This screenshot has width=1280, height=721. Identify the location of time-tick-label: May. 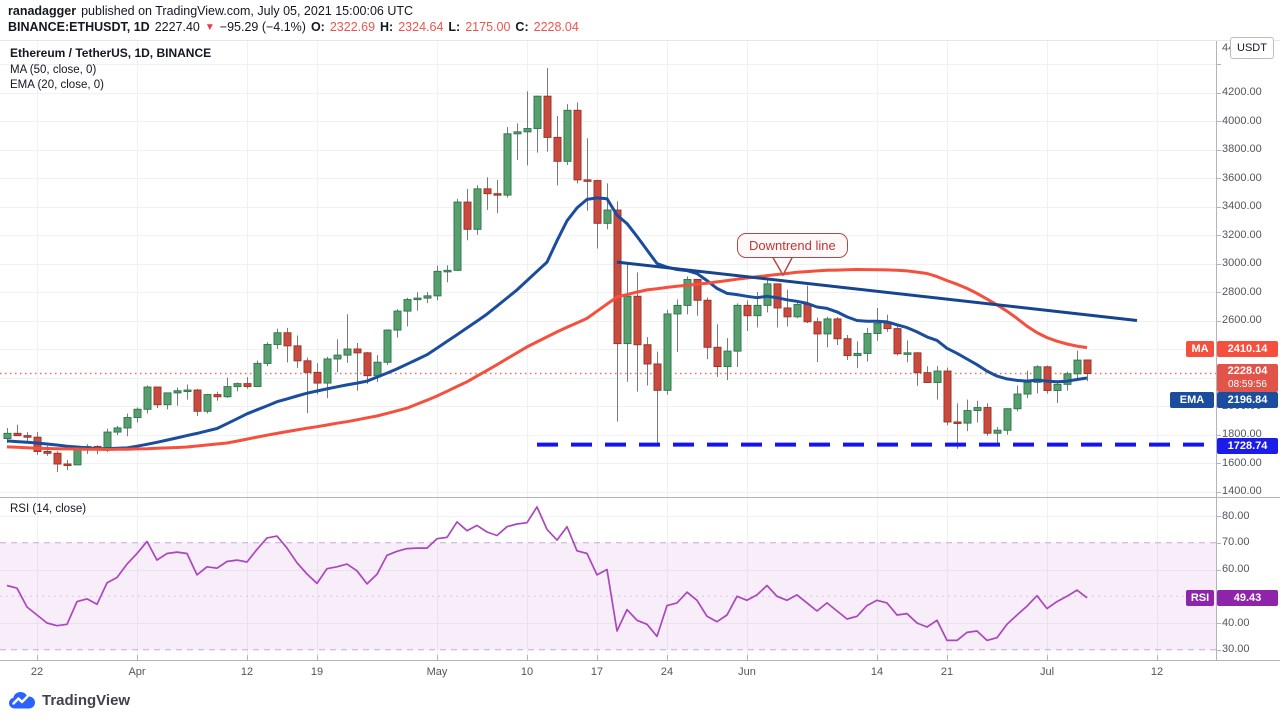
(437, 672).